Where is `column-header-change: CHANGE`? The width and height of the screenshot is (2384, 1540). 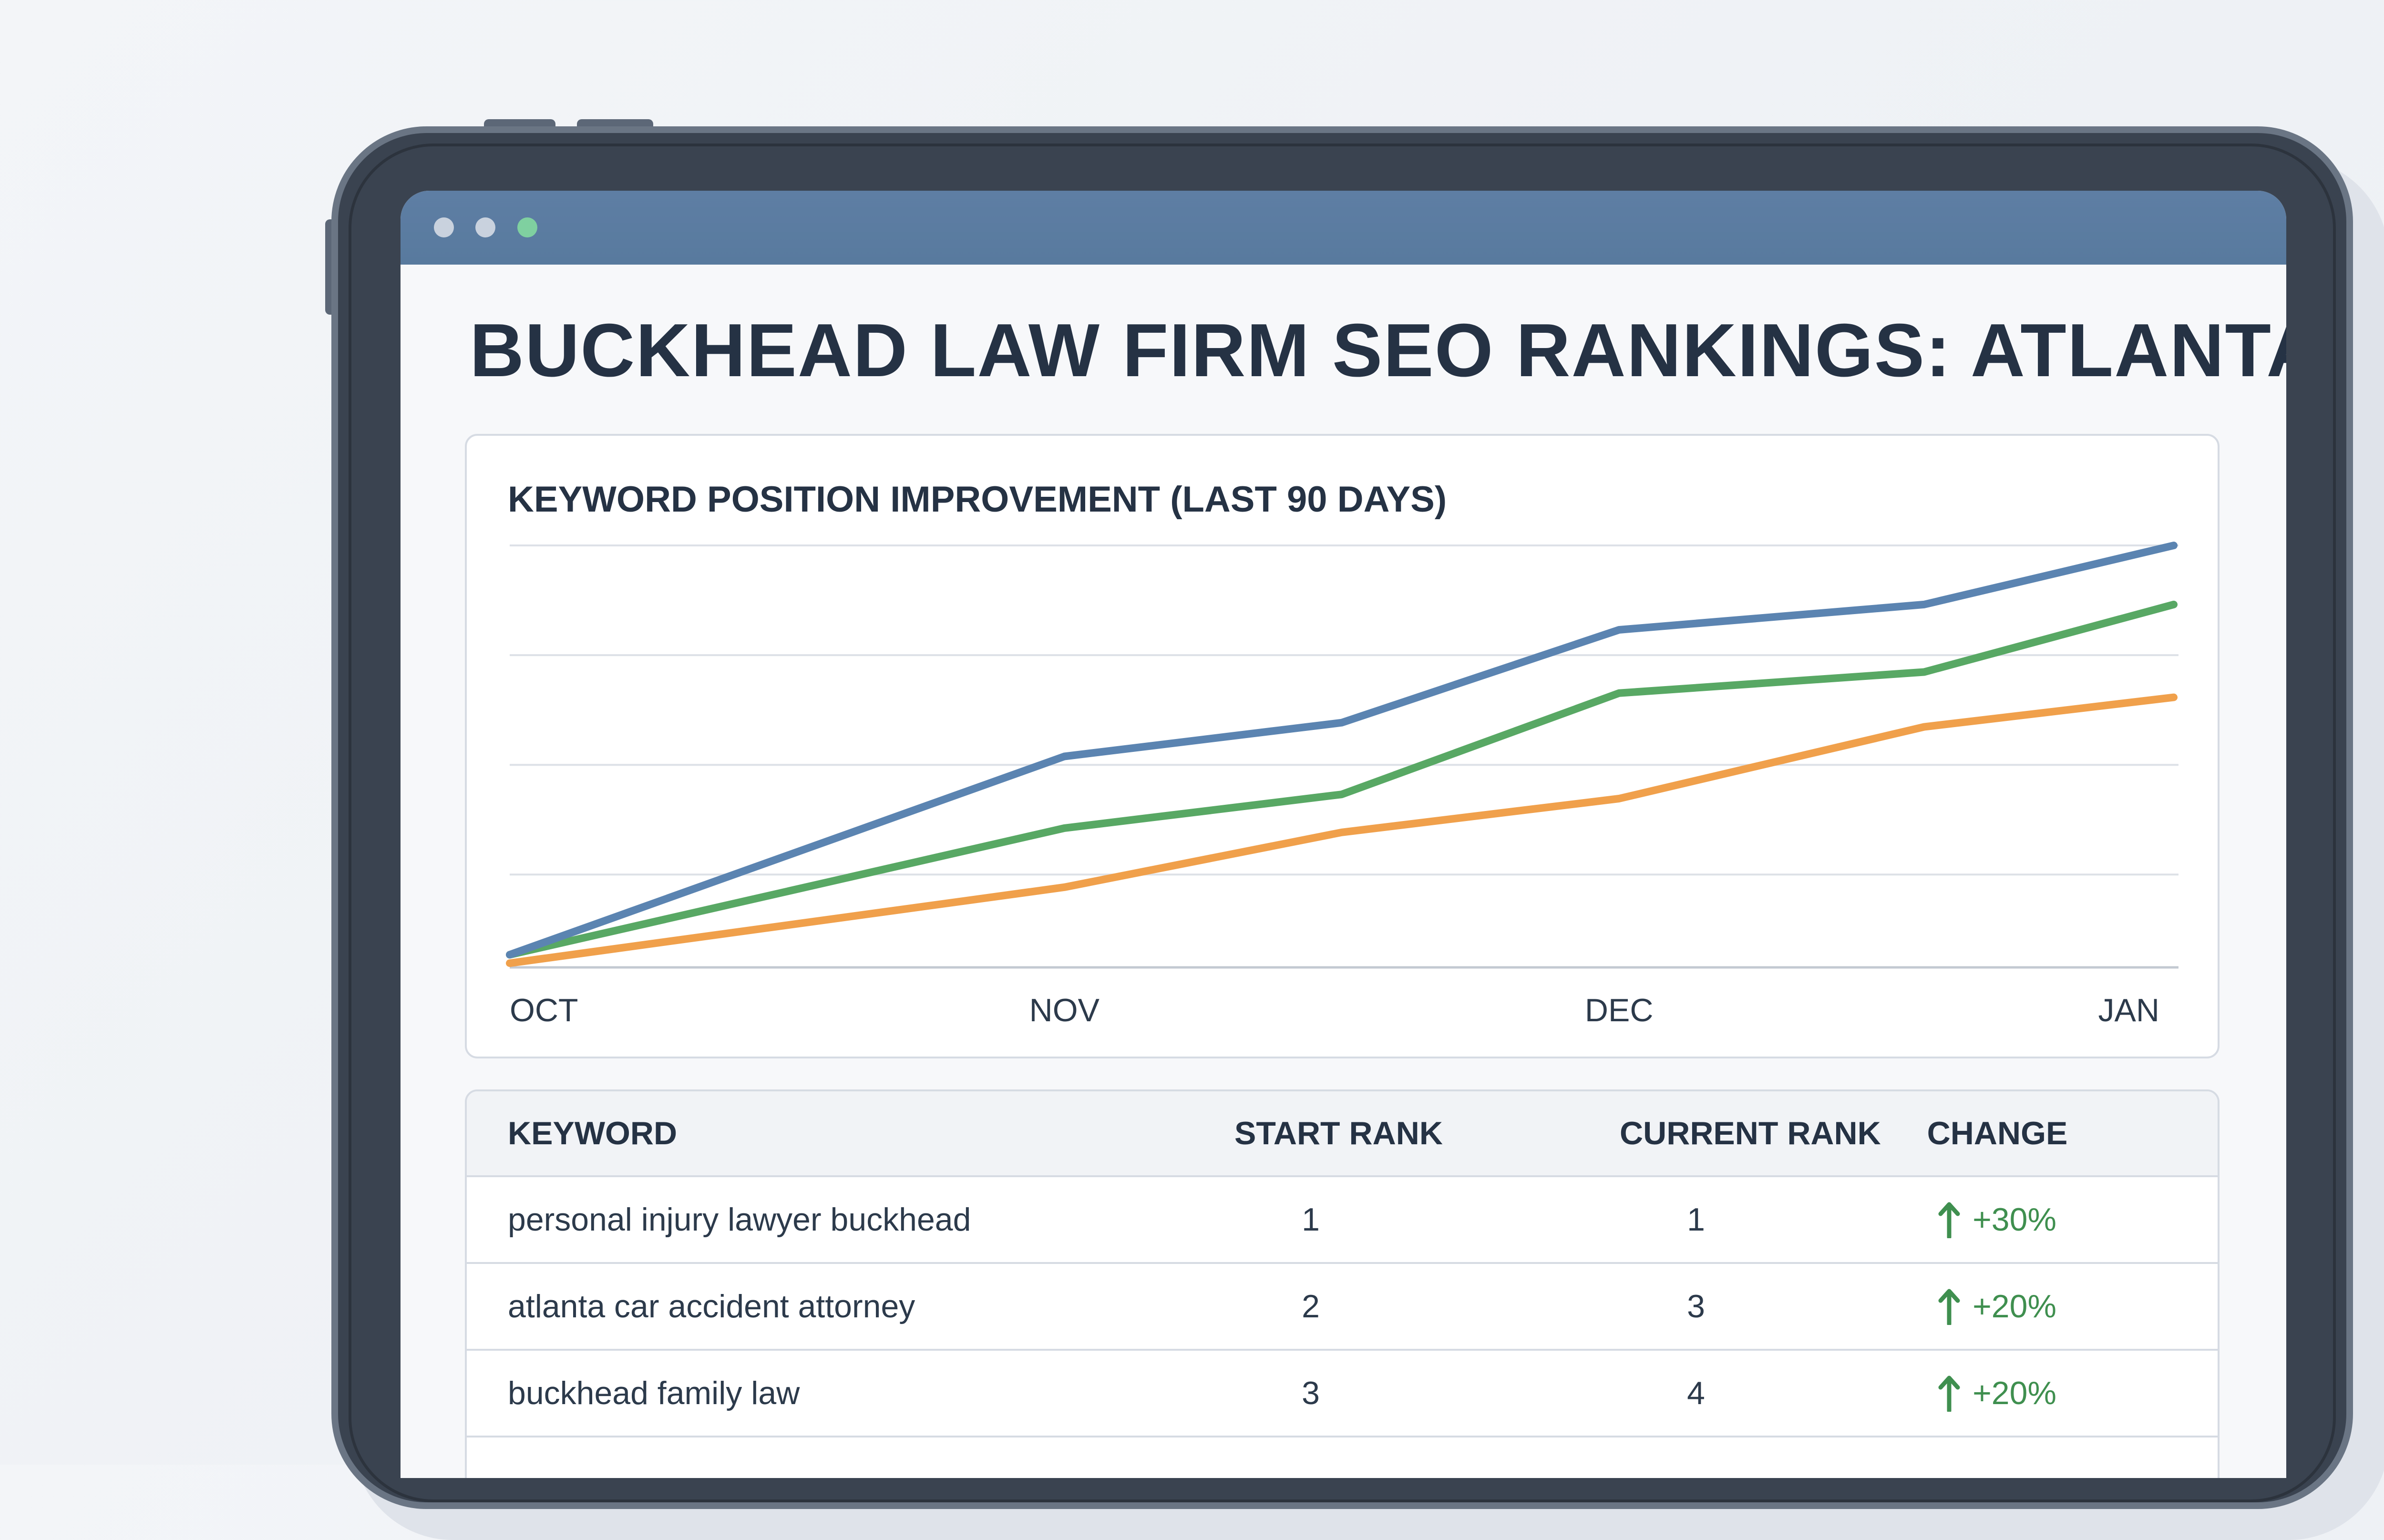 column-header-change: CHANGE is located at coordinates (1998, 1133).